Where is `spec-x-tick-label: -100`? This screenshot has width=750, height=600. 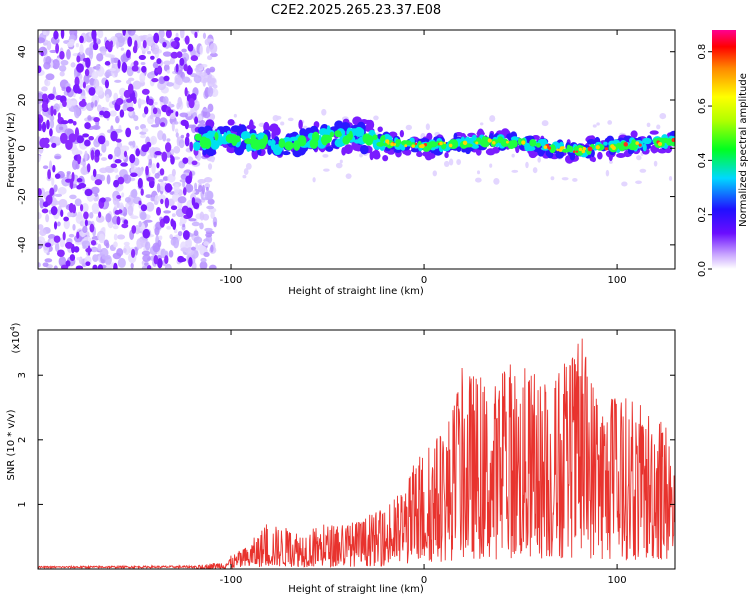
spec-x-tick-label: -100 is located at coordinates (231, 280).